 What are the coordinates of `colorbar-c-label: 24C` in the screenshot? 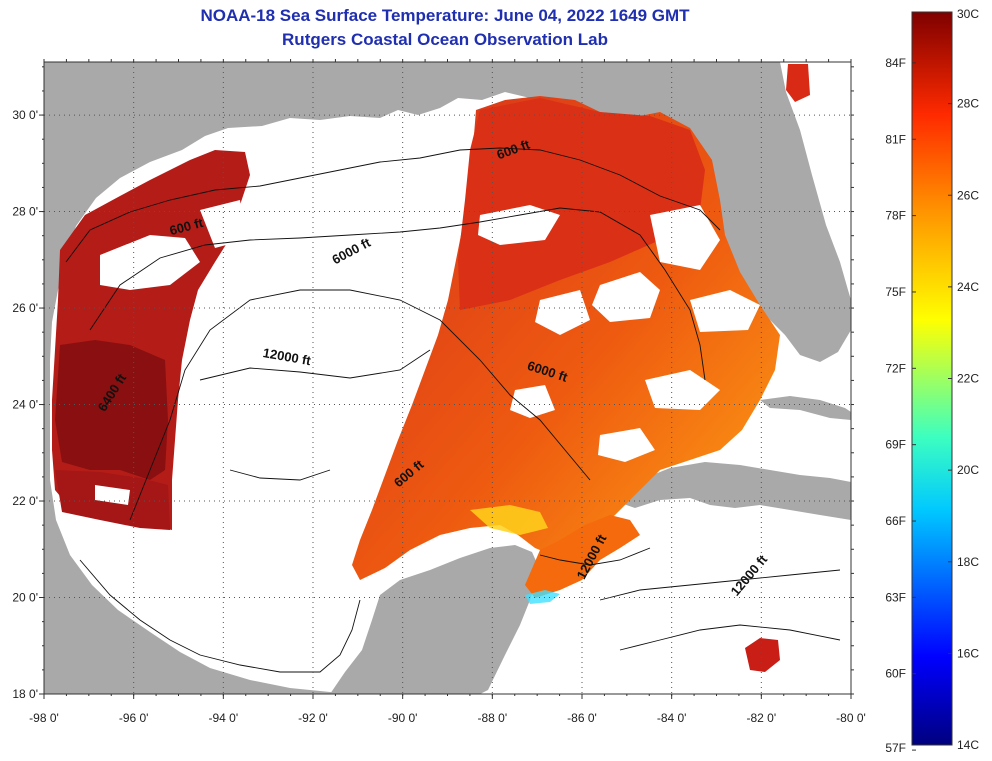 It's located at (968, 287).